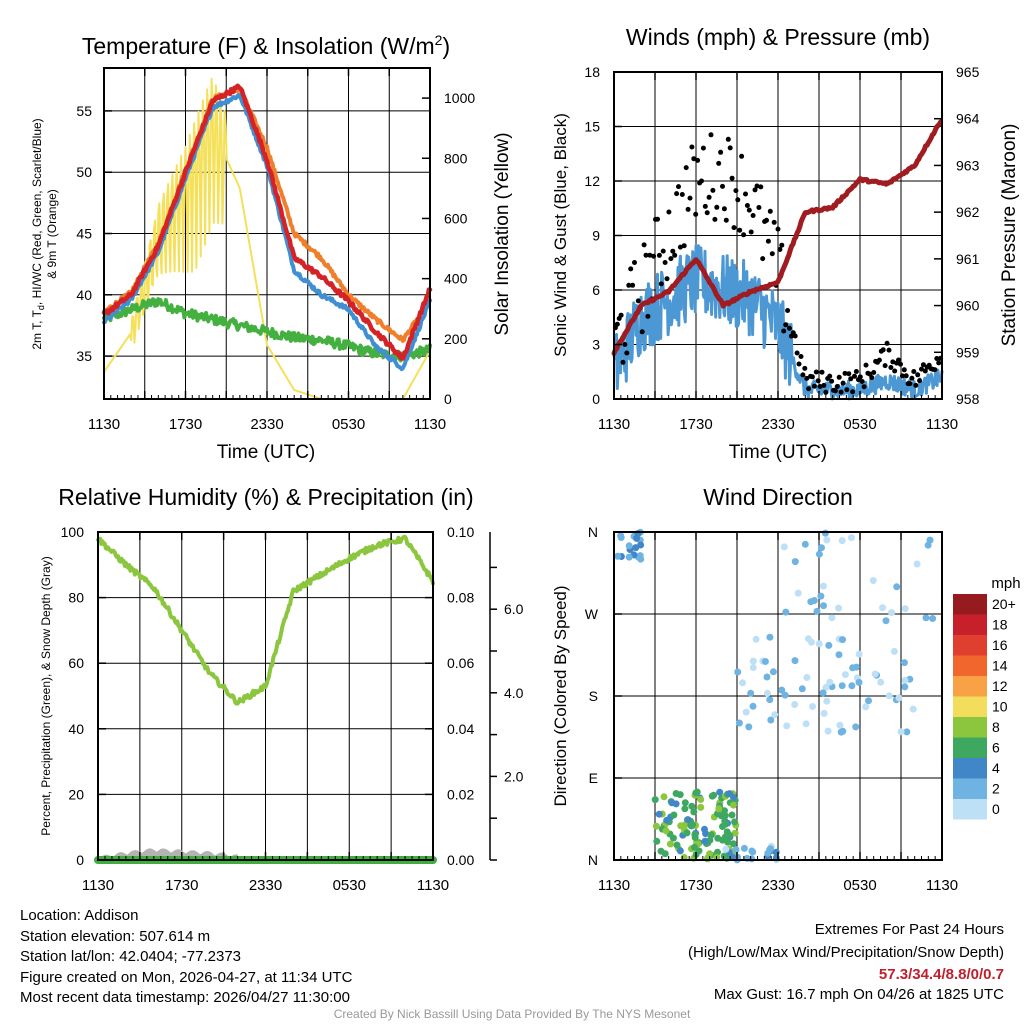  I want to click on extremes-title: Extremes For Past 24 Hours, so click(909, 929).